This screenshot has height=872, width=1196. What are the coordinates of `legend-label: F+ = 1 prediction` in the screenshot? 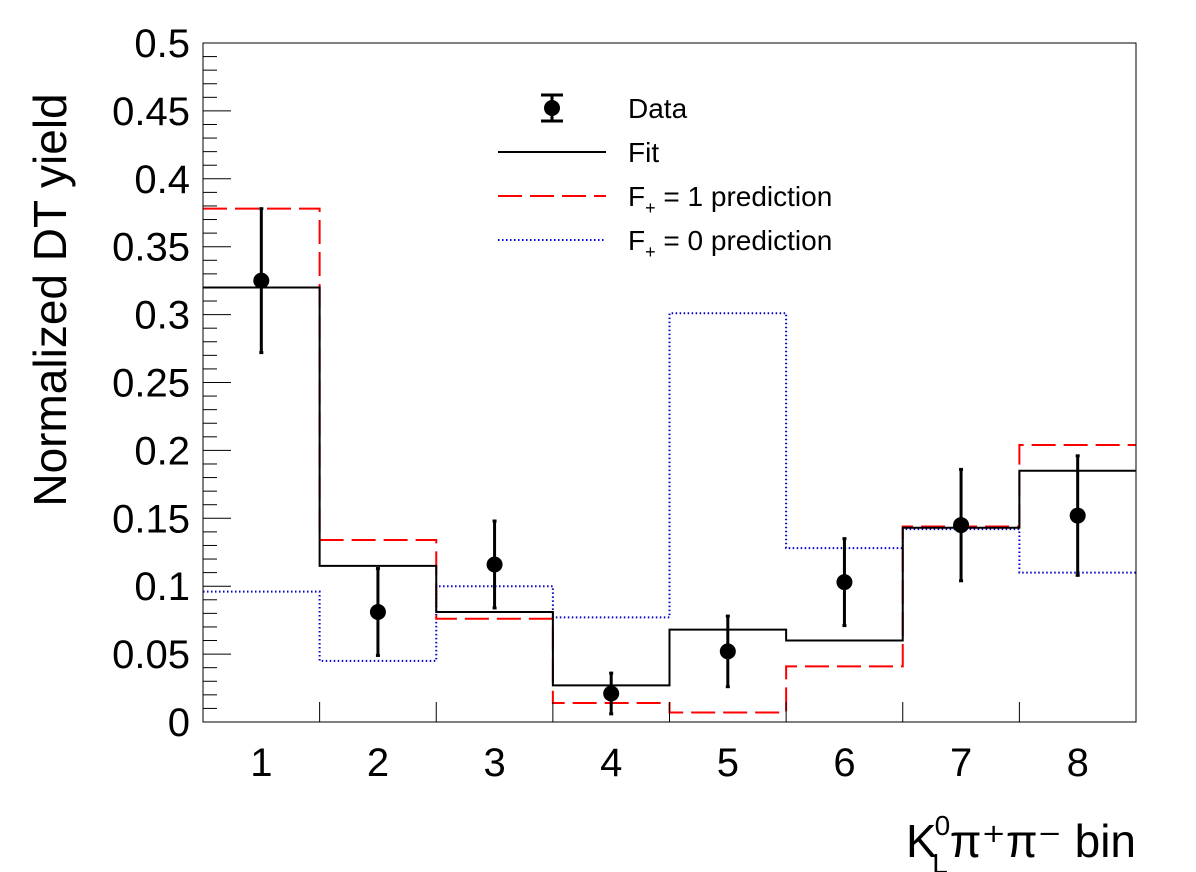 It's located at (730, 199).